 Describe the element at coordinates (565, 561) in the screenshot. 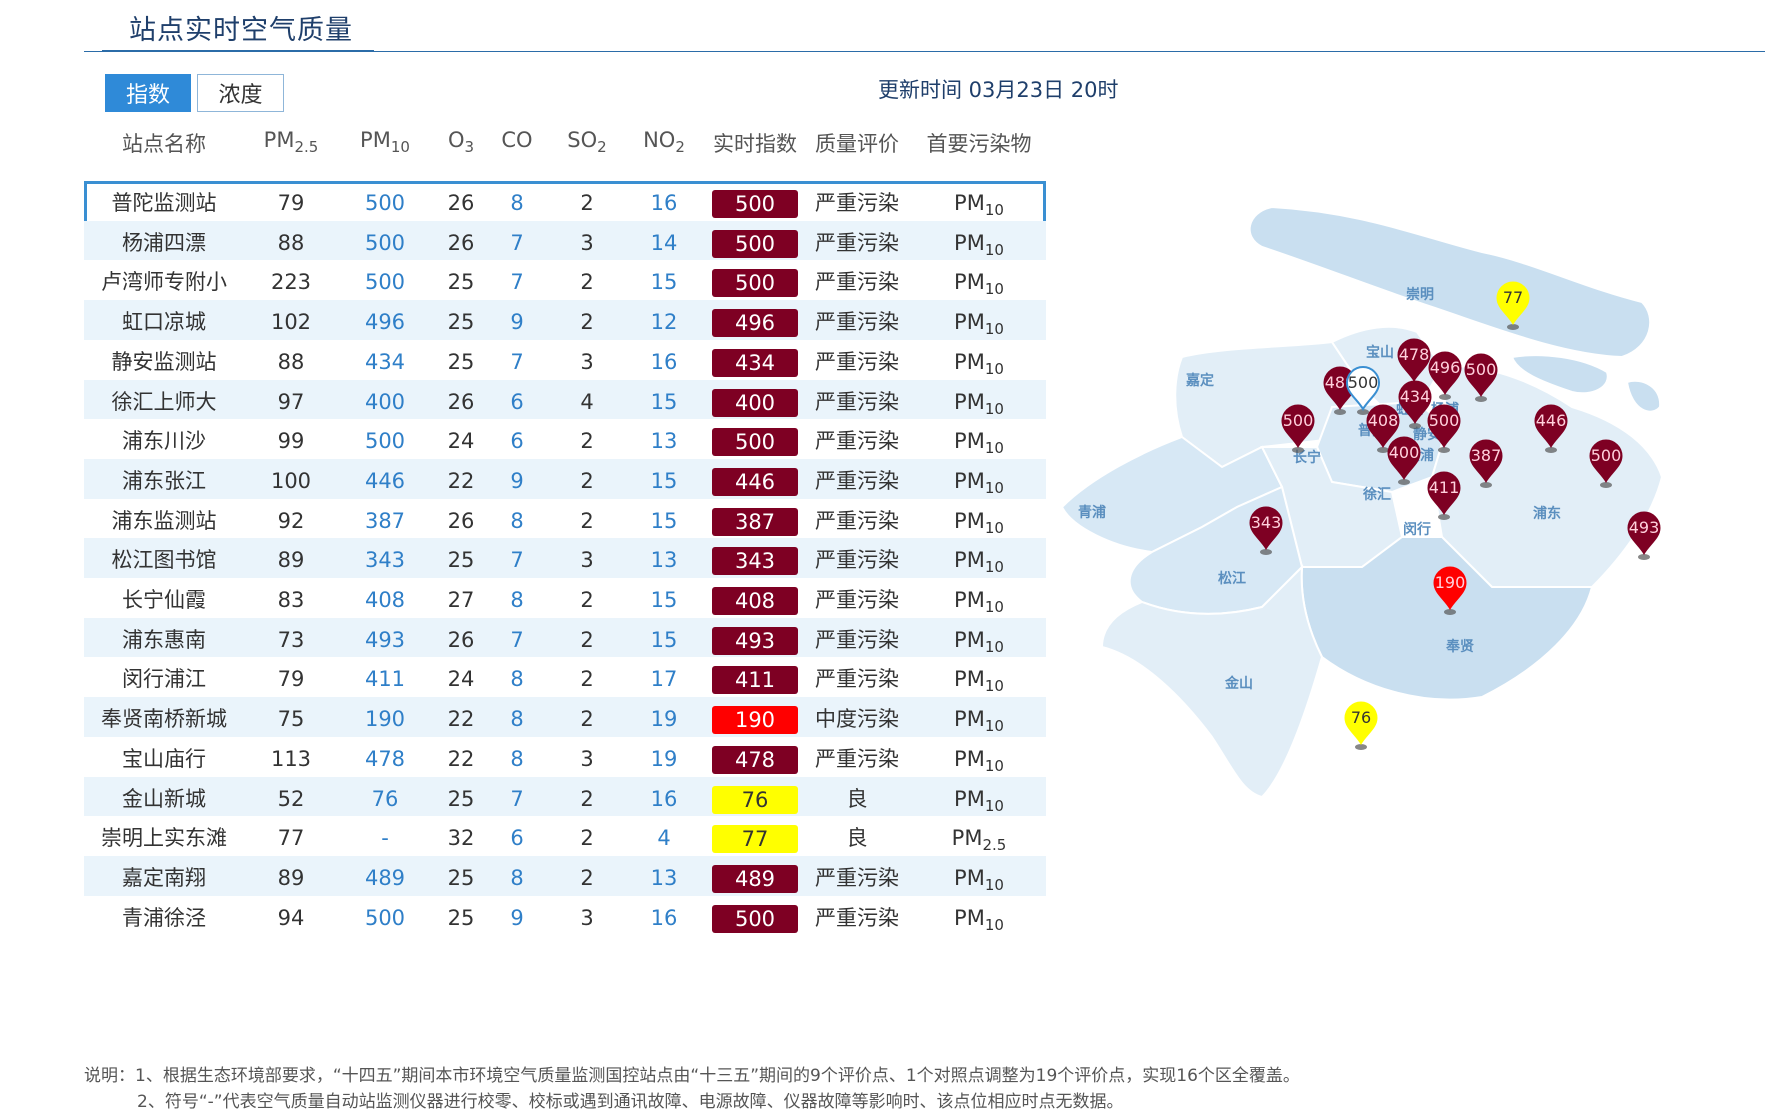

I see `table-row: 松江图书馆 89 343 25 7 3 13 343 严重污染 PM10` at that location.